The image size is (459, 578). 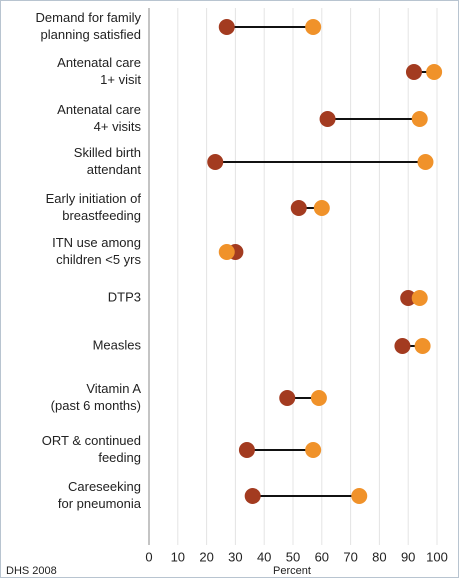 What do you see at coordinates (117, 344) in the screenshot?
I see `y-tick-label: Measles` at bounding box center [117, 344].